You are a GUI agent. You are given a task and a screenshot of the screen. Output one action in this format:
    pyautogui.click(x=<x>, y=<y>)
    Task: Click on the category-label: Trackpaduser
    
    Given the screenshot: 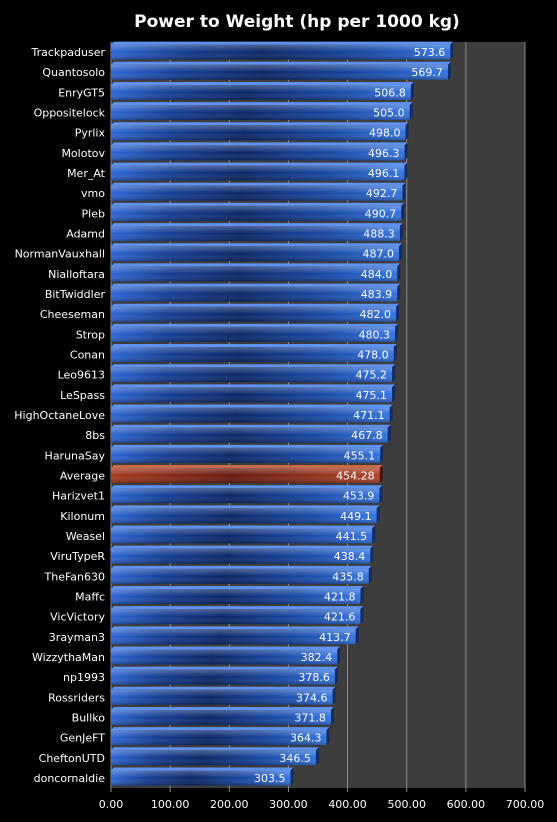 What is the action you would take?
    pyautogui.click(x=68, y=52)
    